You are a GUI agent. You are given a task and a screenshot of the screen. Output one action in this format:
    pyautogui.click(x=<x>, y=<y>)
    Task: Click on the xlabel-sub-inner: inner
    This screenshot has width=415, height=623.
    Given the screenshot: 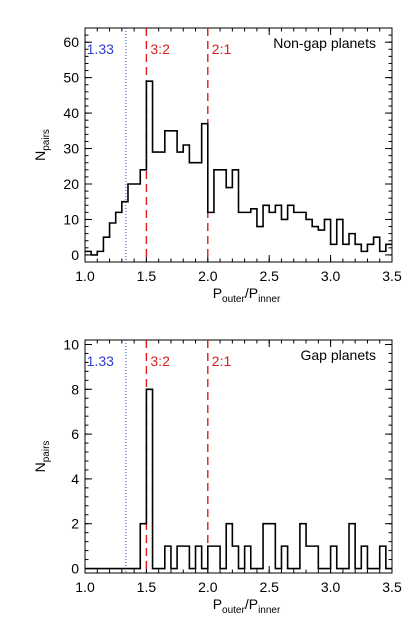 What is the action you would take?
    pyautogui.click(x=269, y=610)
    